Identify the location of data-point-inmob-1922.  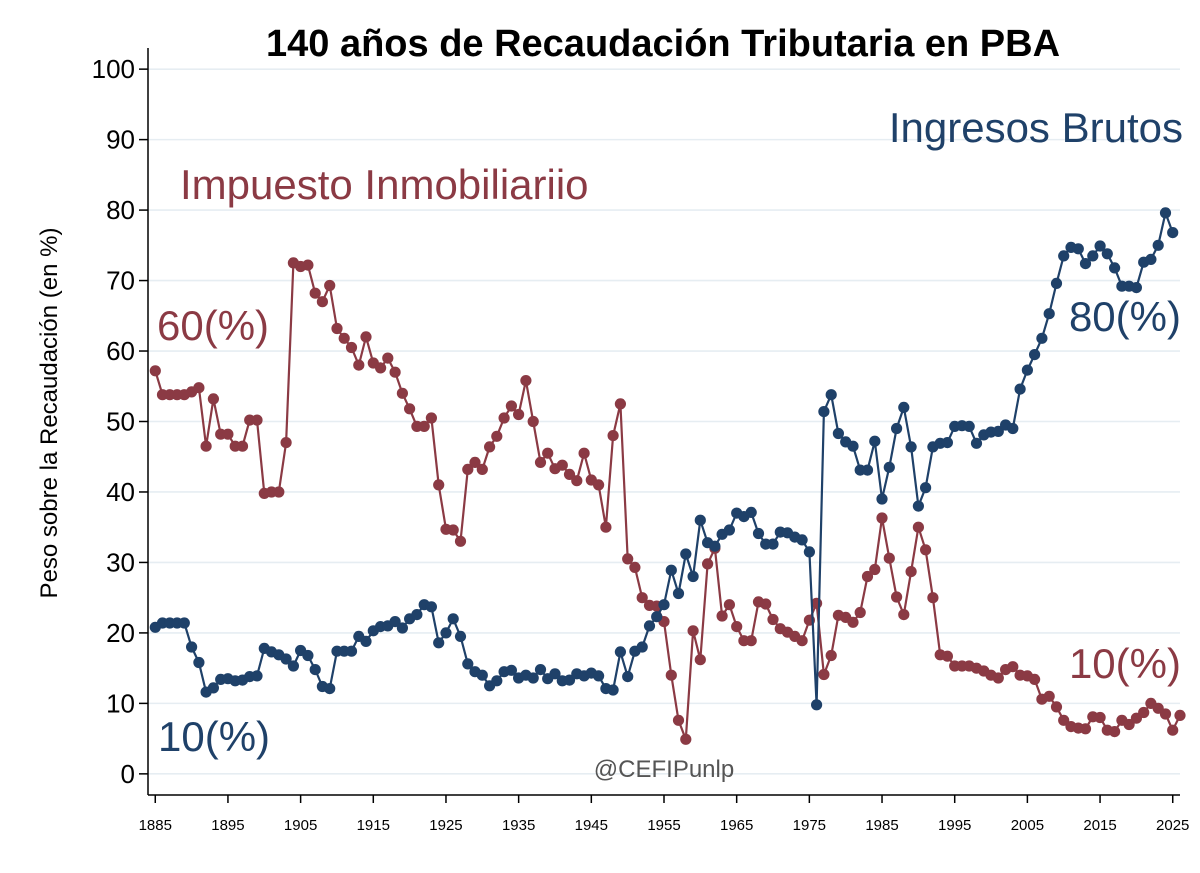
(424, 426).